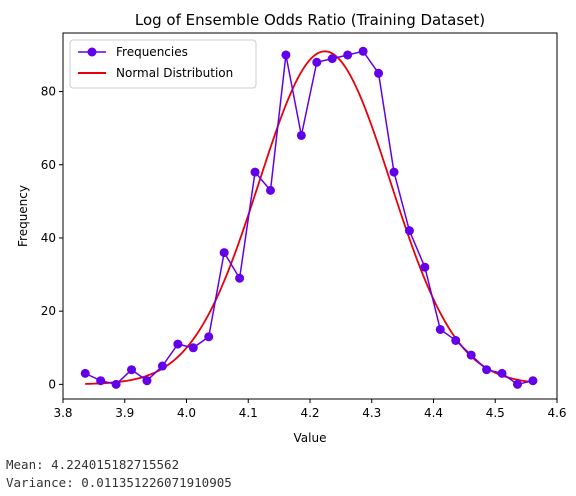  What do you see at coordinates (556, 413) in the screenshot?
I see `x-tick-label: 4.6` at bounding box center [556, 413].